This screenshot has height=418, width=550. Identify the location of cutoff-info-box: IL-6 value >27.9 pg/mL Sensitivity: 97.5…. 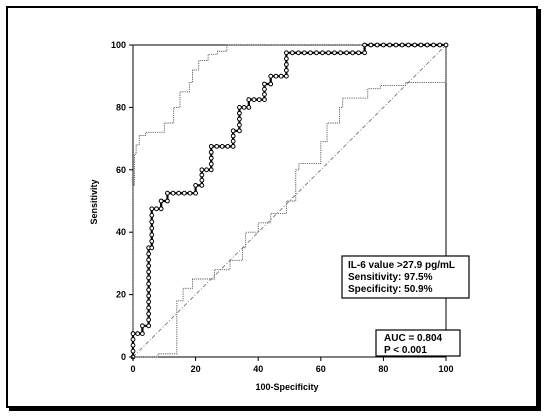
(405, 277).